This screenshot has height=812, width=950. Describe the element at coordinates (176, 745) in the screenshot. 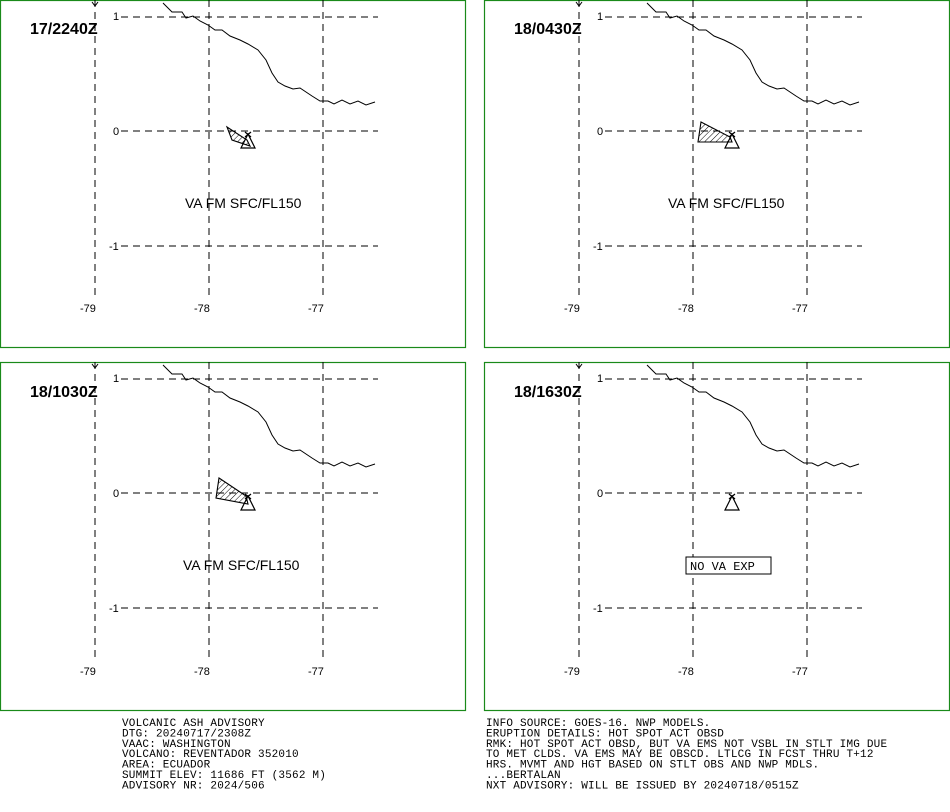

I see `advisory-line: VAAC: WASHINGTON` at that location.